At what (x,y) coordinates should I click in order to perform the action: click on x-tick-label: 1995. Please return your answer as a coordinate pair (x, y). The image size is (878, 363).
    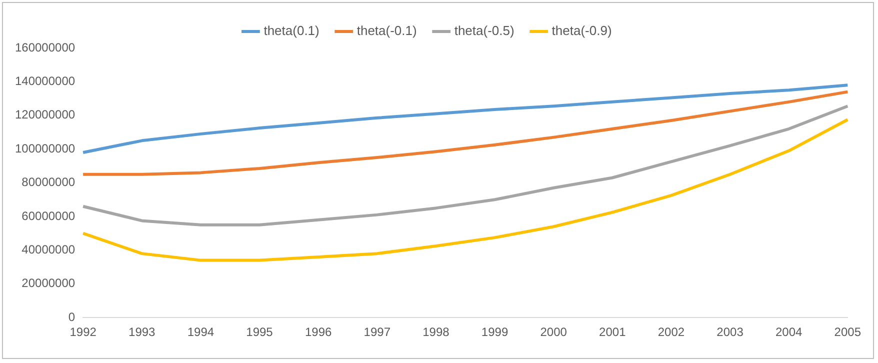
    Looking at the image, I should click on (260, 332).